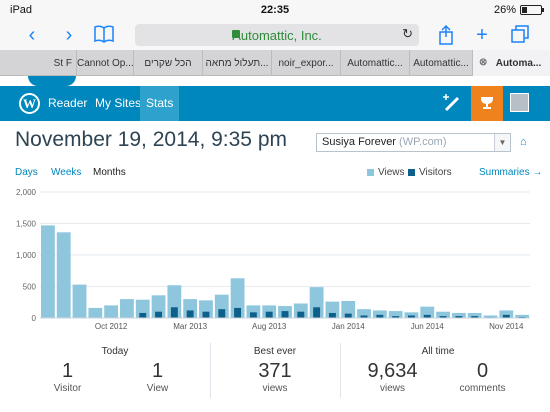  What do you see at coordinates (482, 35) in the screenshot?
I see `new-tab-icon: +` at bounding box center [482, 35].